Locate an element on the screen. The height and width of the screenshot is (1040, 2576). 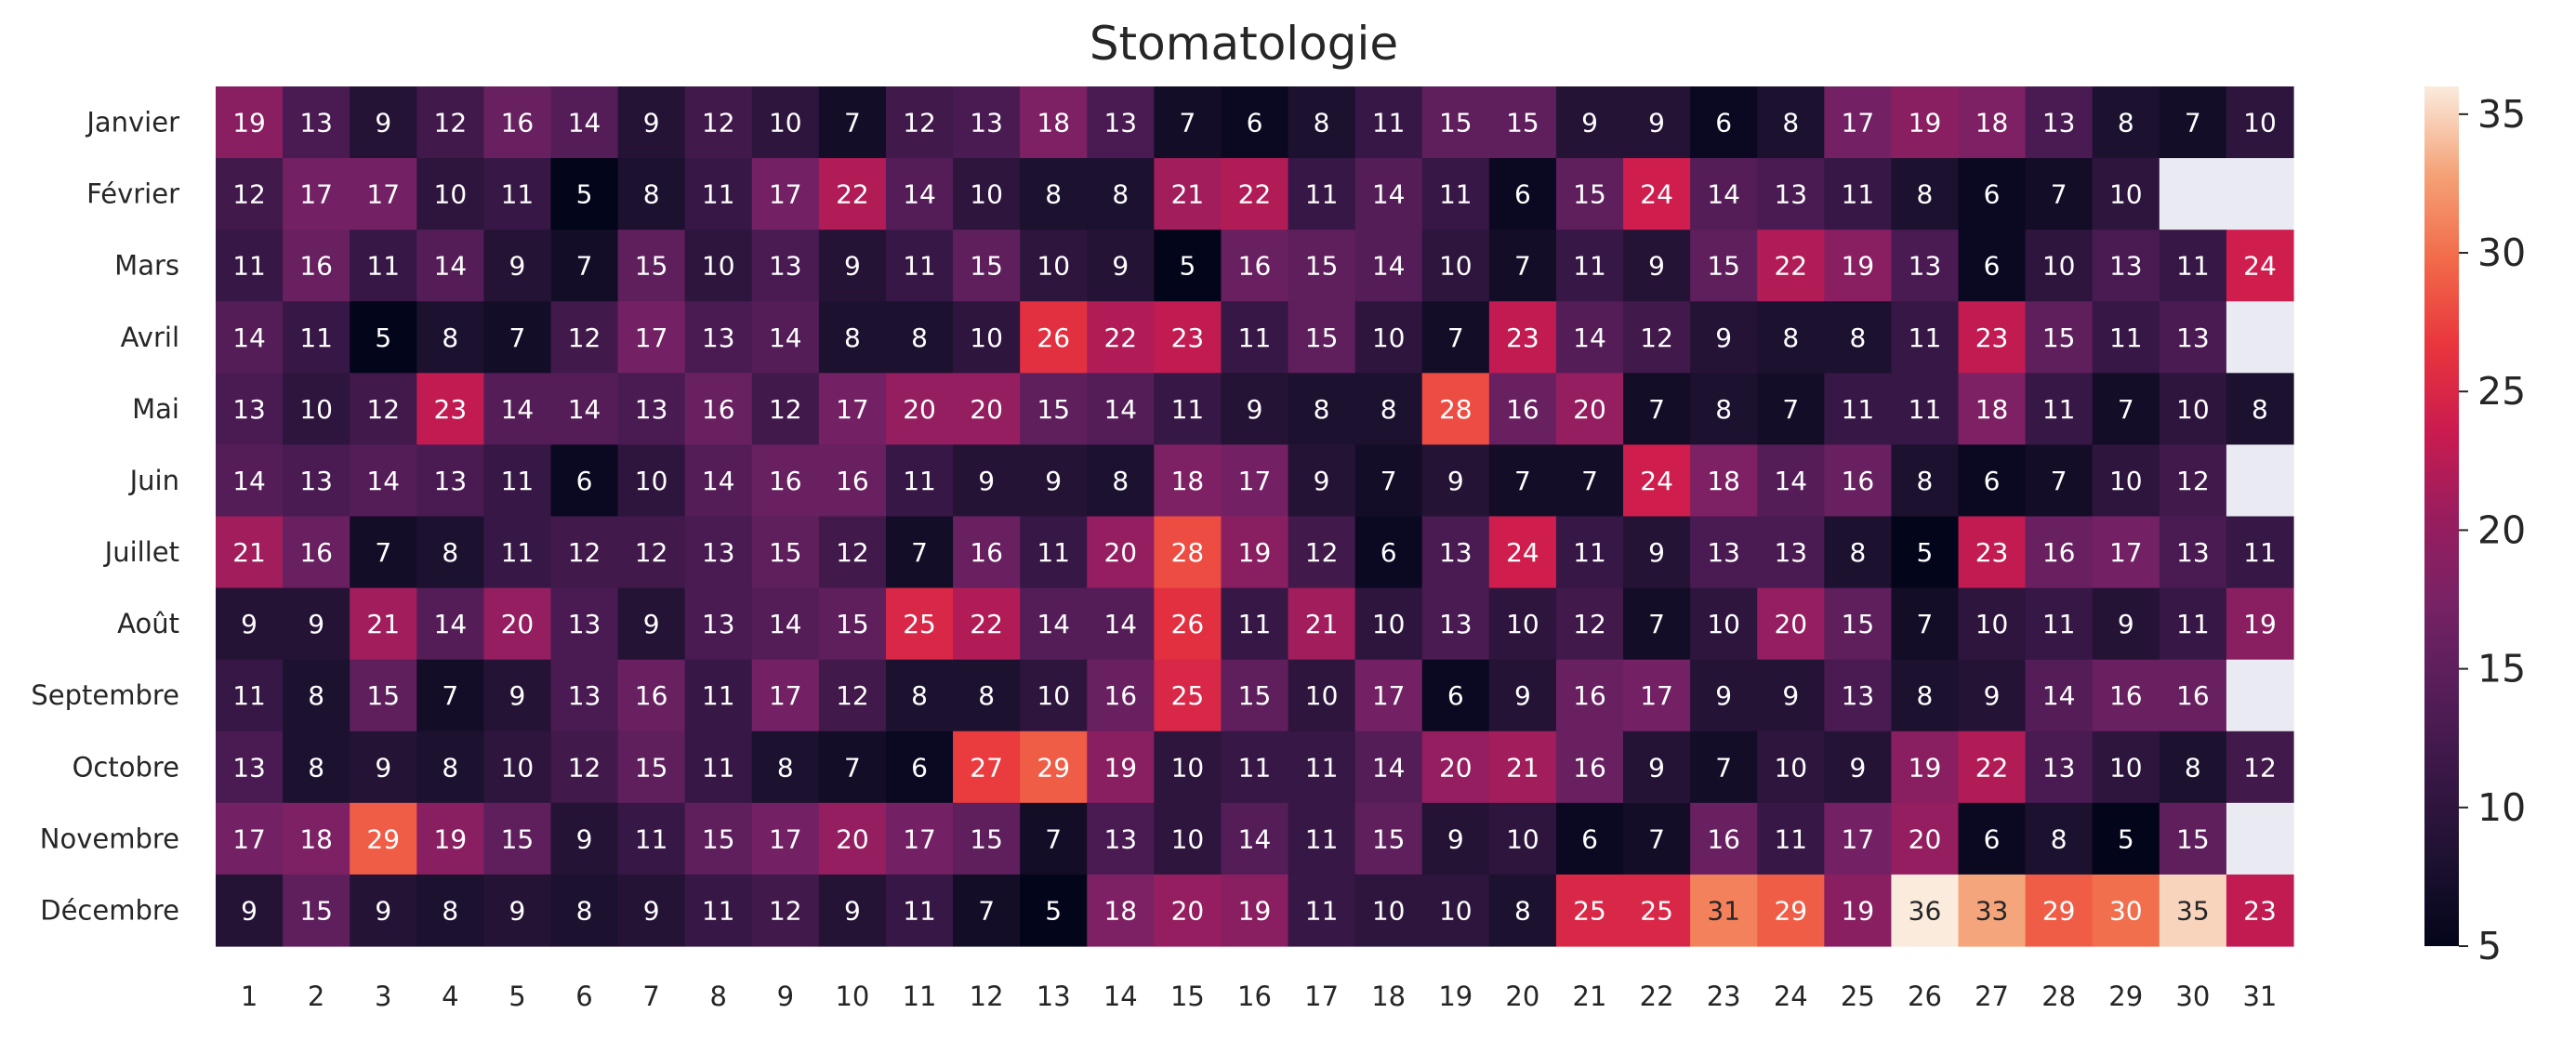
heatmap-cell-empty is located at coordinates (2260, 337).